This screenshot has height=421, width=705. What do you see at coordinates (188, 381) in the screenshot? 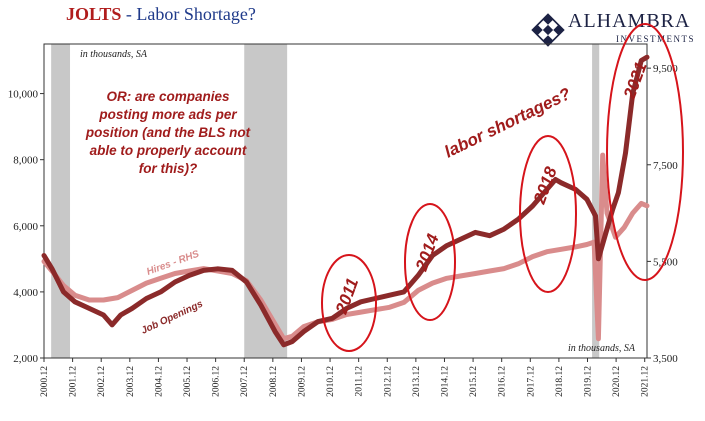
I see `x-tick-label: 2005.12` at bounding box center [188, 381].